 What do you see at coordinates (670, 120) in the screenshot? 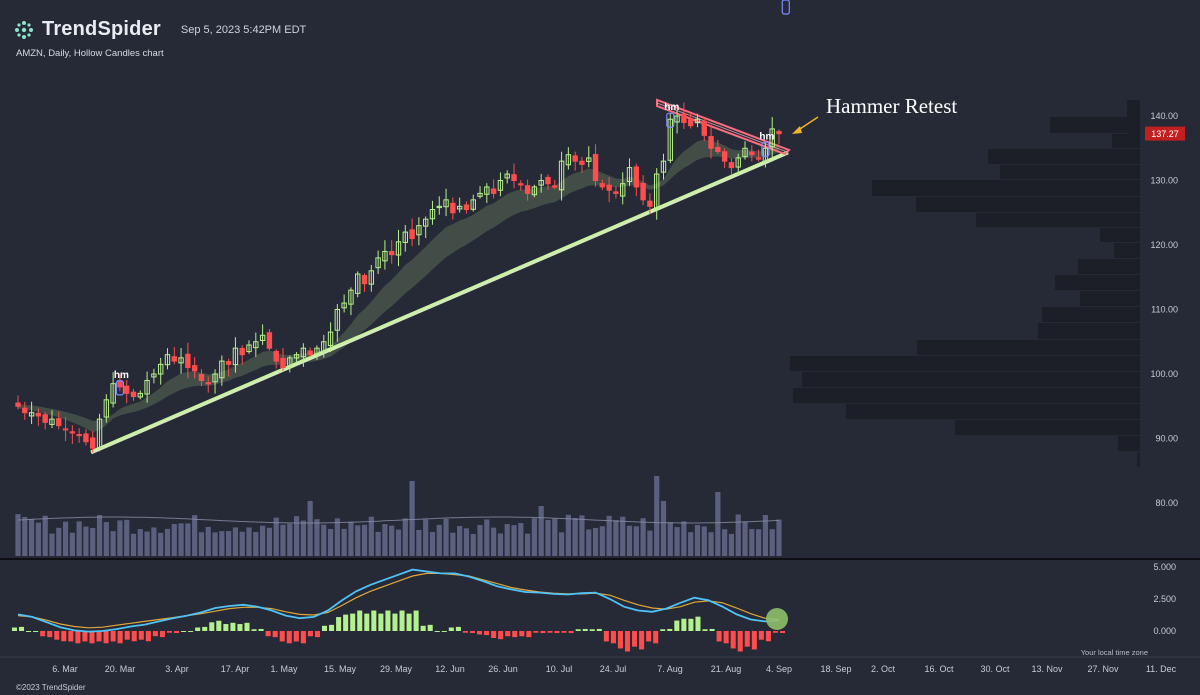
I see `hammer-box` at bounding box center [670, 120].